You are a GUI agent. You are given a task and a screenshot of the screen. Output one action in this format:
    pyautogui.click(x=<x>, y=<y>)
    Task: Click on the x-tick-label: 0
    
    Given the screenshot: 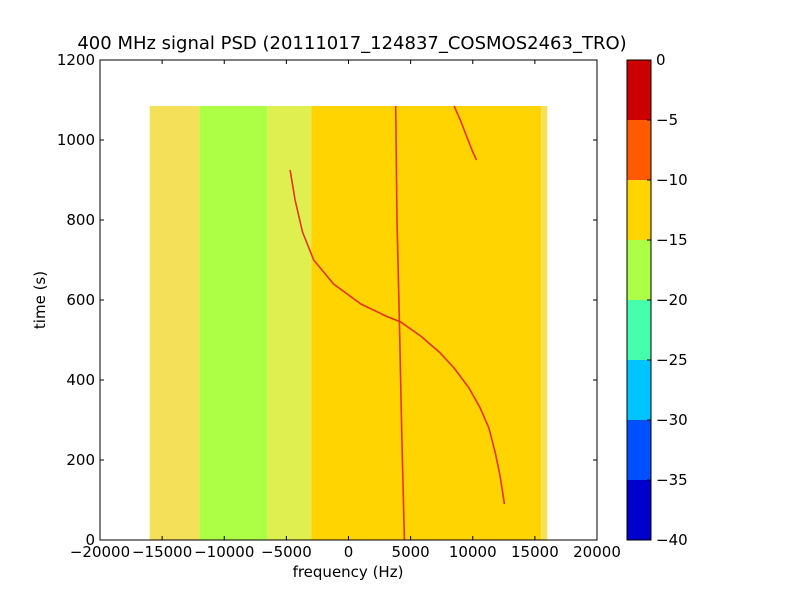 What is the action you would take?
    pyautogui.click(x=349, y=552)
    